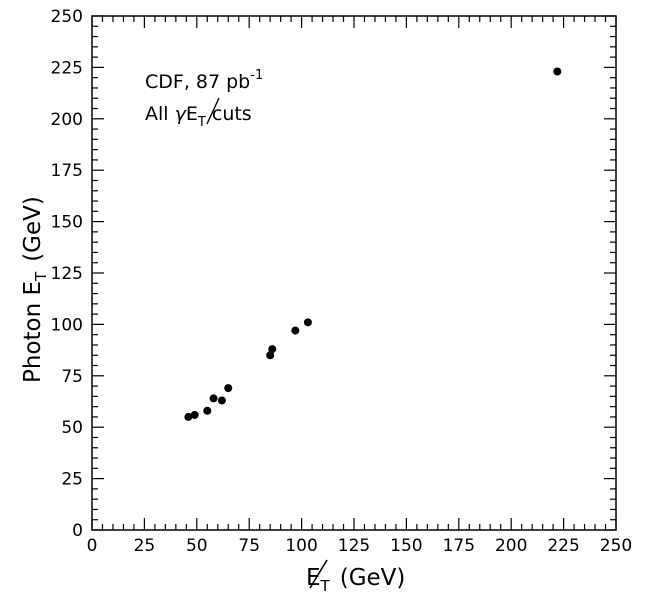 The image size is (652, 592). Describe the element at coordinates (459, 546) in the screenshot. I see `x-tick-label: 175` at that location.